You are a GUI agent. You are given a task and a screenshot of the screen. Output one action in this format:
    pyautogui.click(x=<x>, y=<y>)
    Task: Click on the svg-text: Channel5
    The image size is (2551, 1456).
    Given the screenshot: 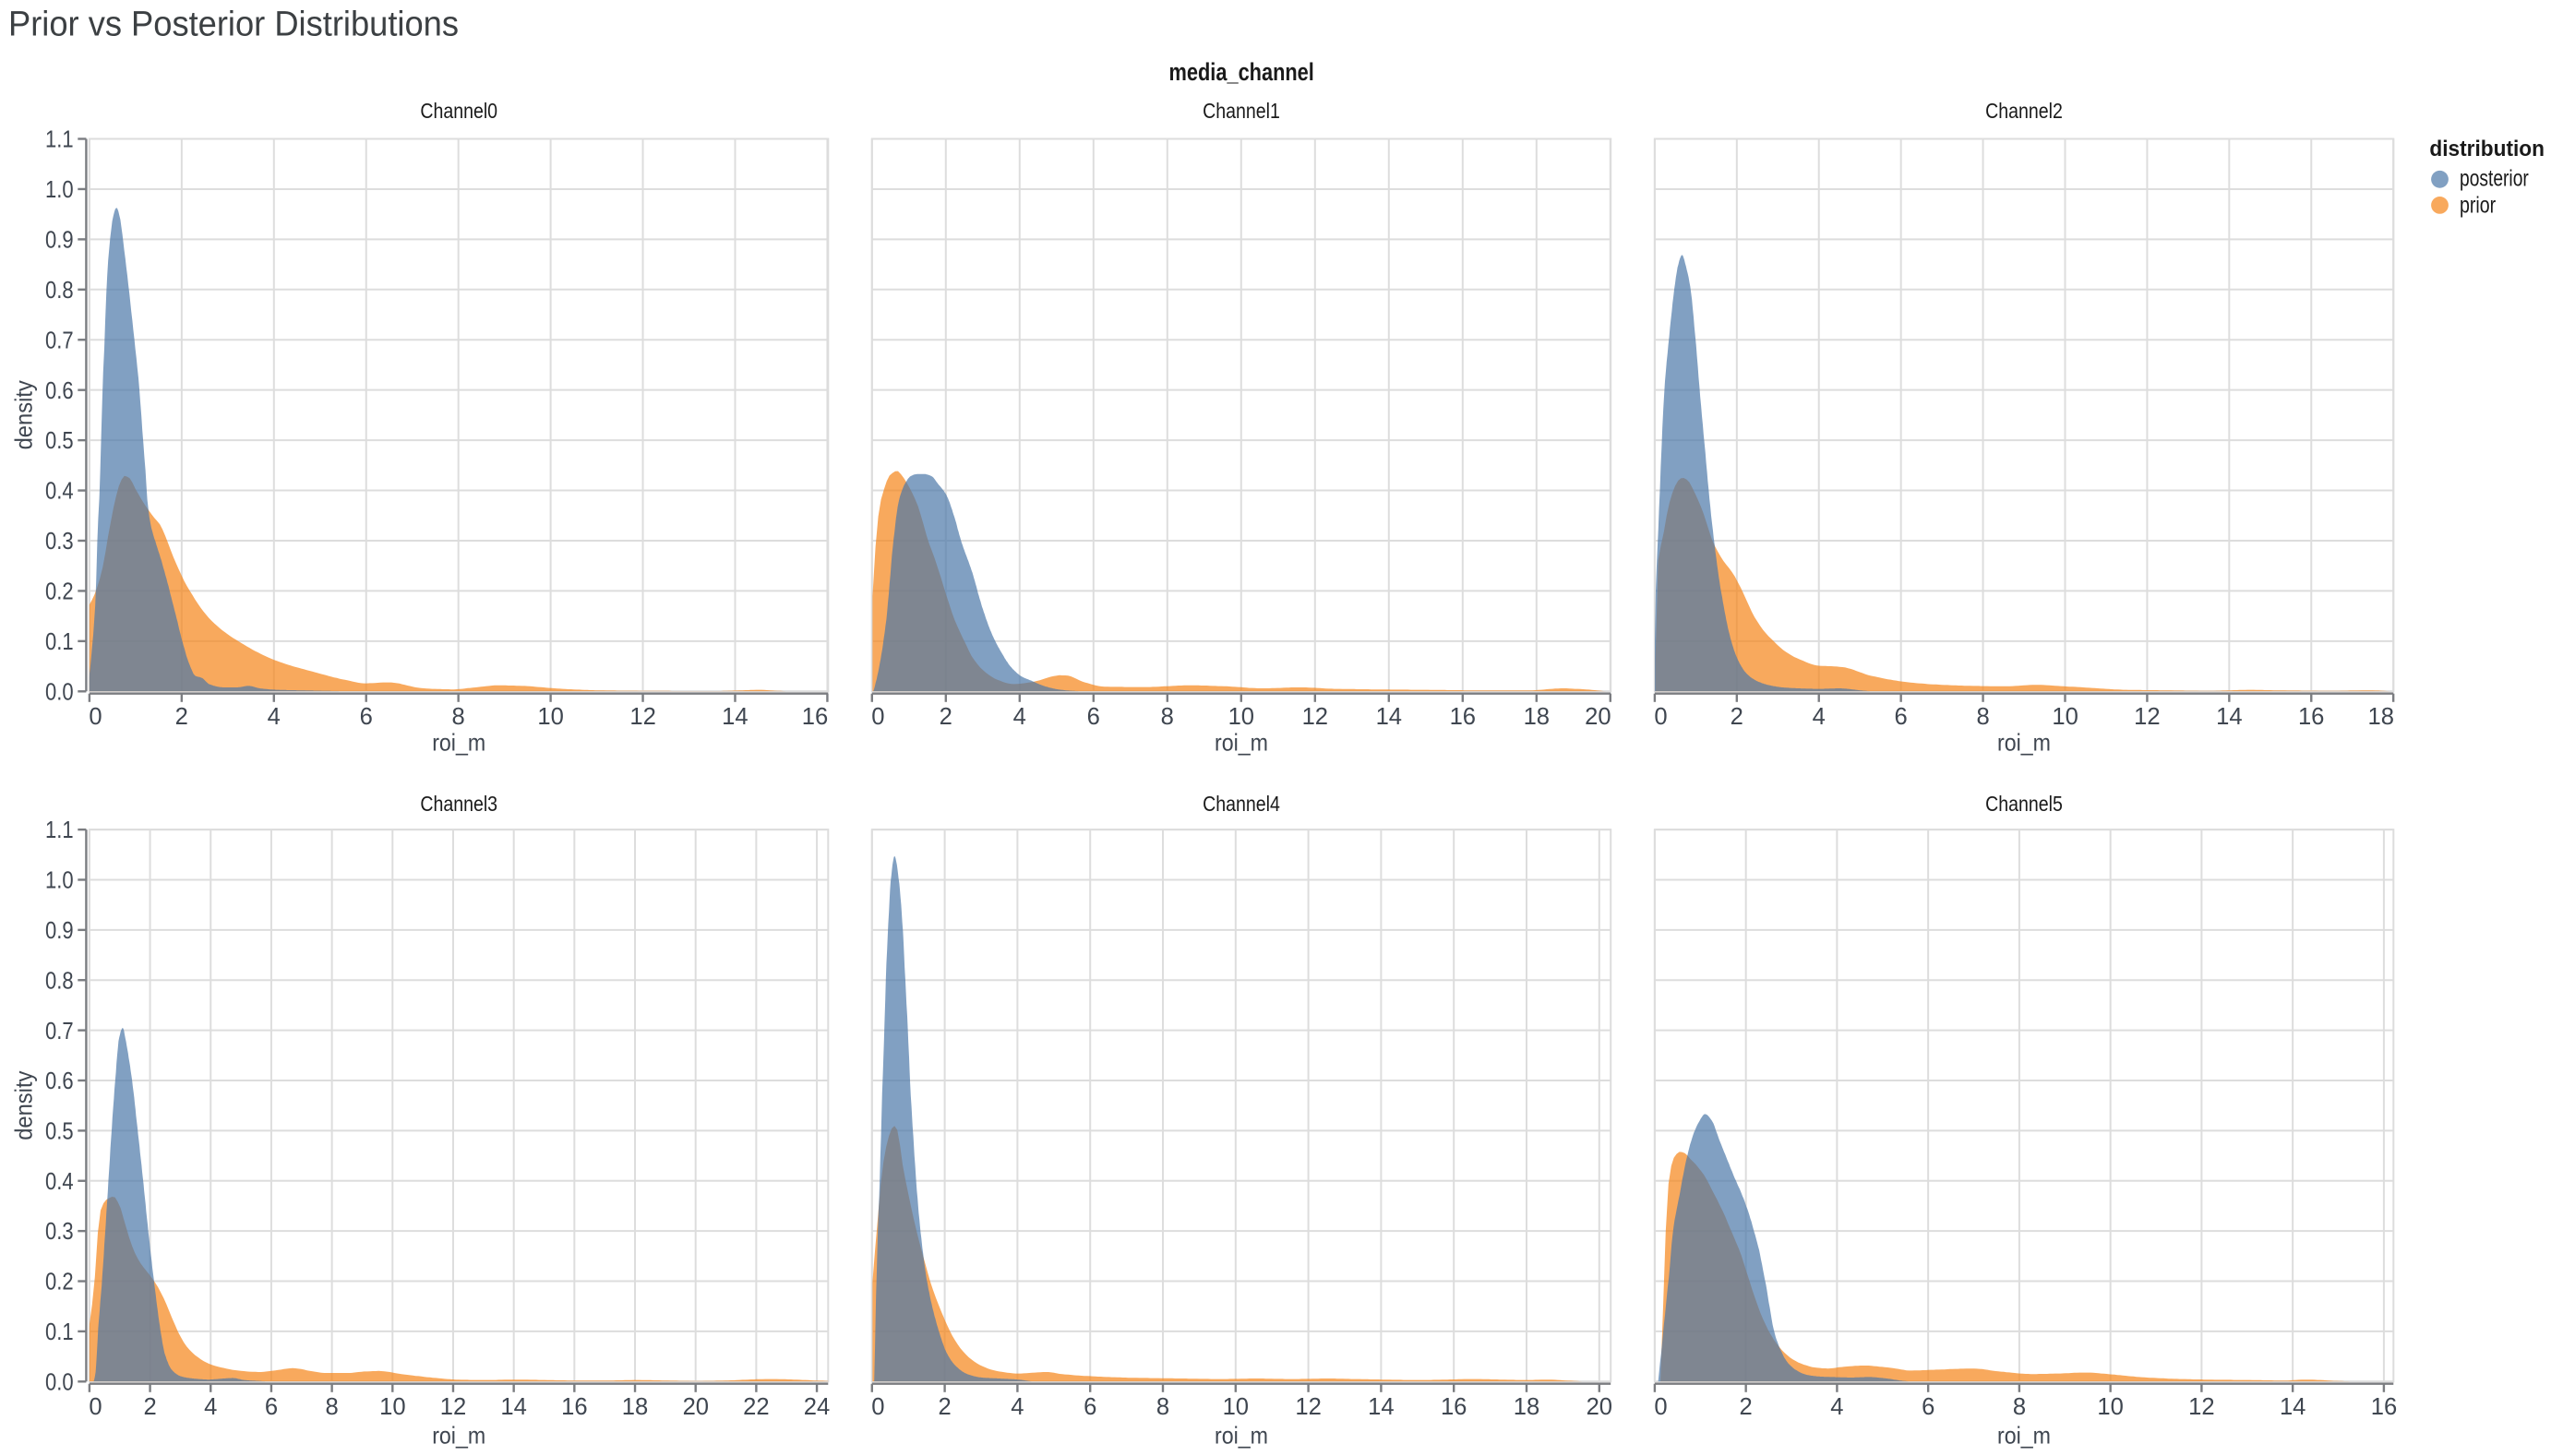 What is the action you would take?
    pyautogui.click(x=2024, y=804)
    